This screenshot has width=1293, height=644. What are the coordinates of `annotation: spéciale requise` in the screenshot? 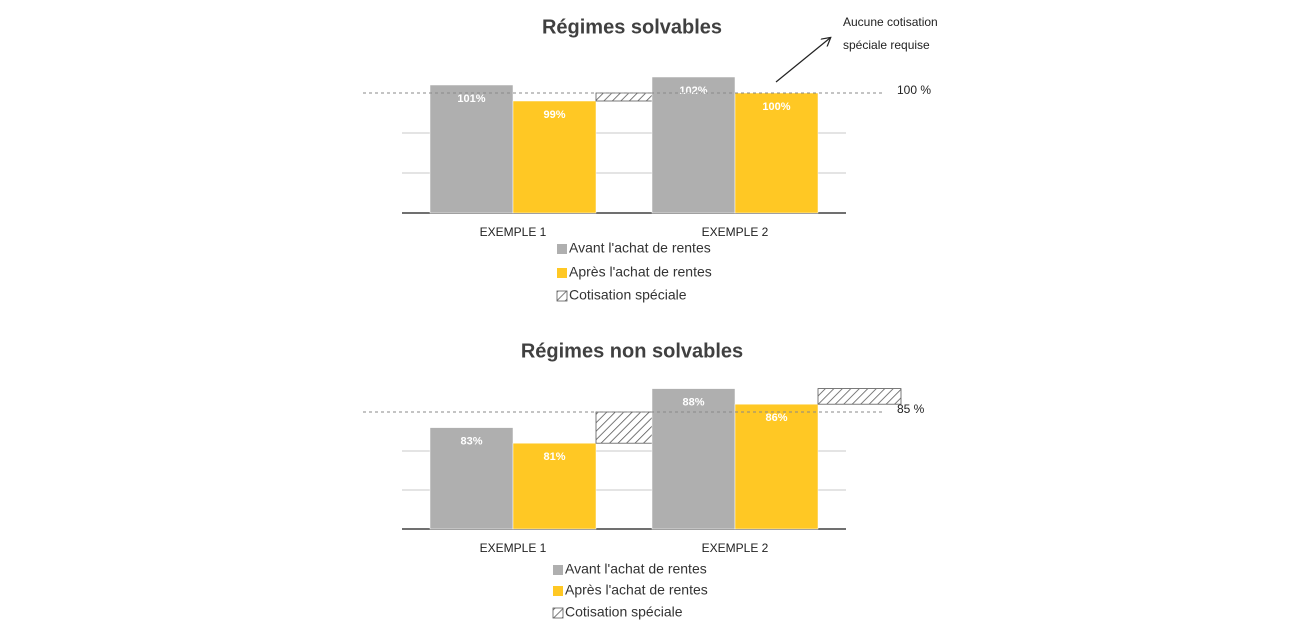 It's located at (886, 45).